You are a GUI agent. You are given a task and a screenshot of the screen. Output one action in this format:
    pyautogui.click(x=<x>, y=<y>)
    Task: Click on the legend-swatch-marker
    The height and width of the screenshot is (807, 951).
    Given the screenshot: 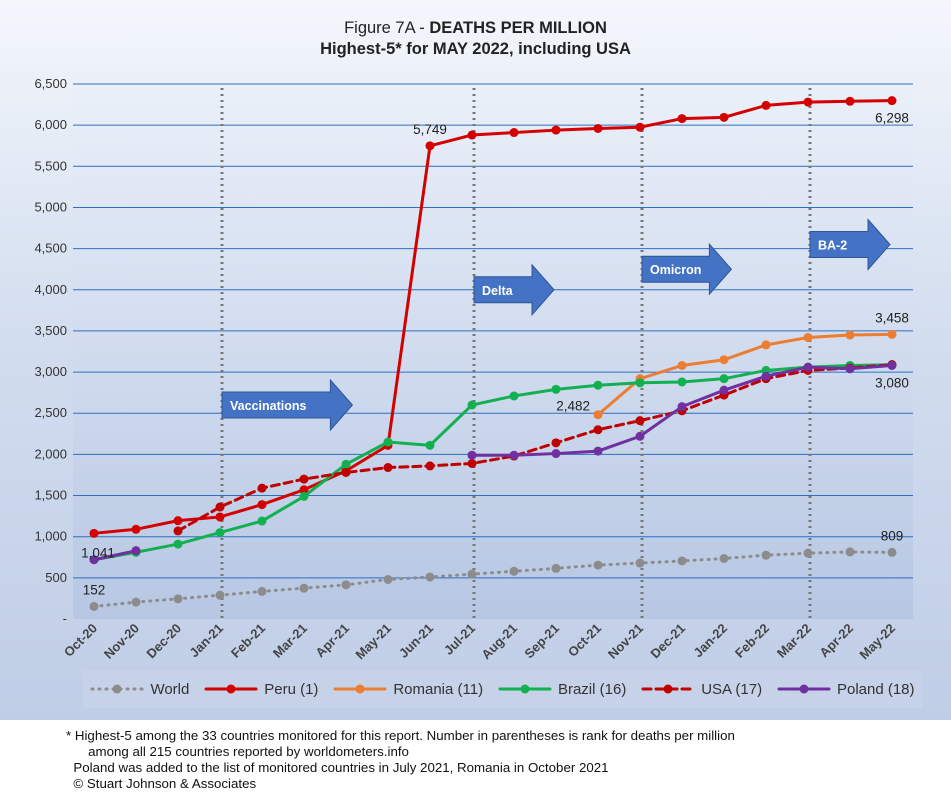 What is the action you would take?
    pyautogui.click(x=231, y=689)
    